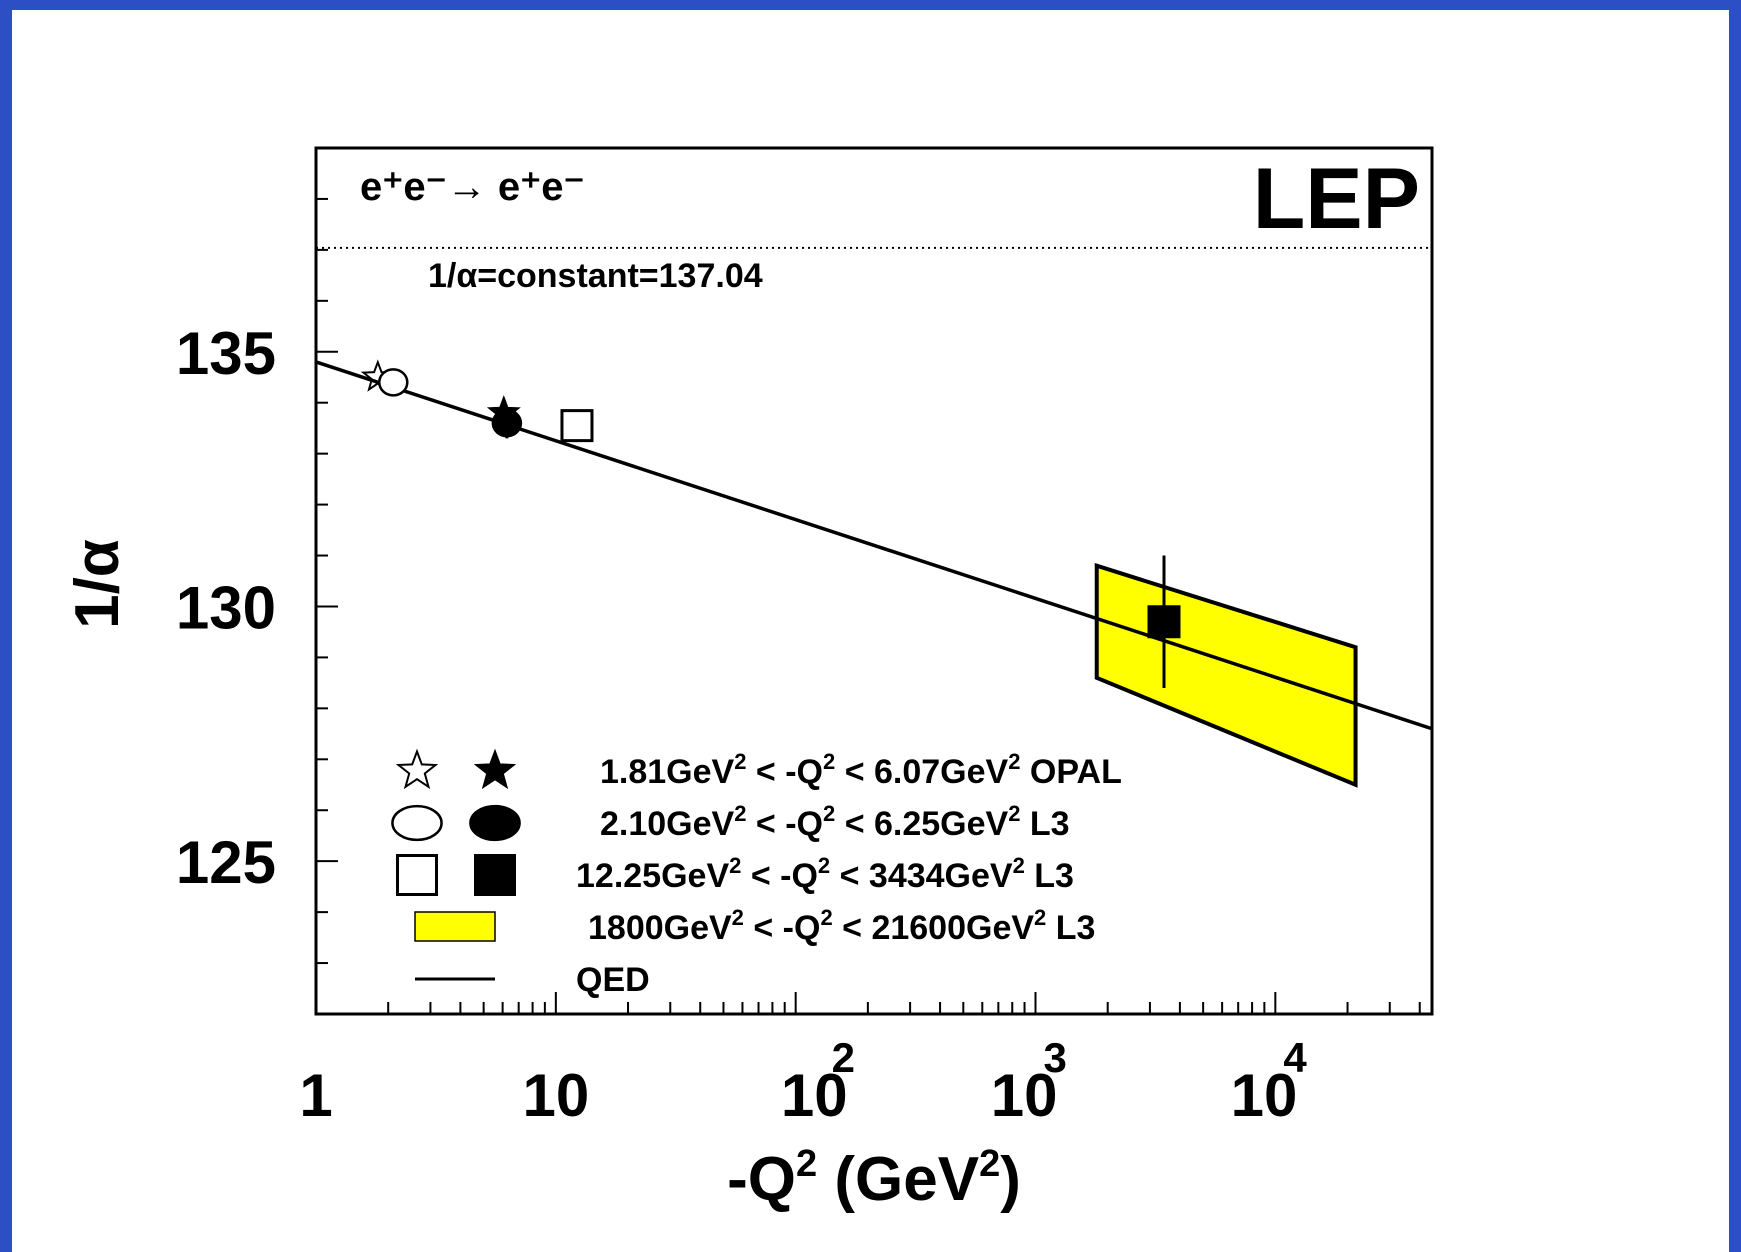 The height and width of the screenshot is (1252, 1741). What do you see at coordinates (667, 772) in the screenshot?
I see `legend-label-part: 1.81GeV` at bounding box center [667, 772].